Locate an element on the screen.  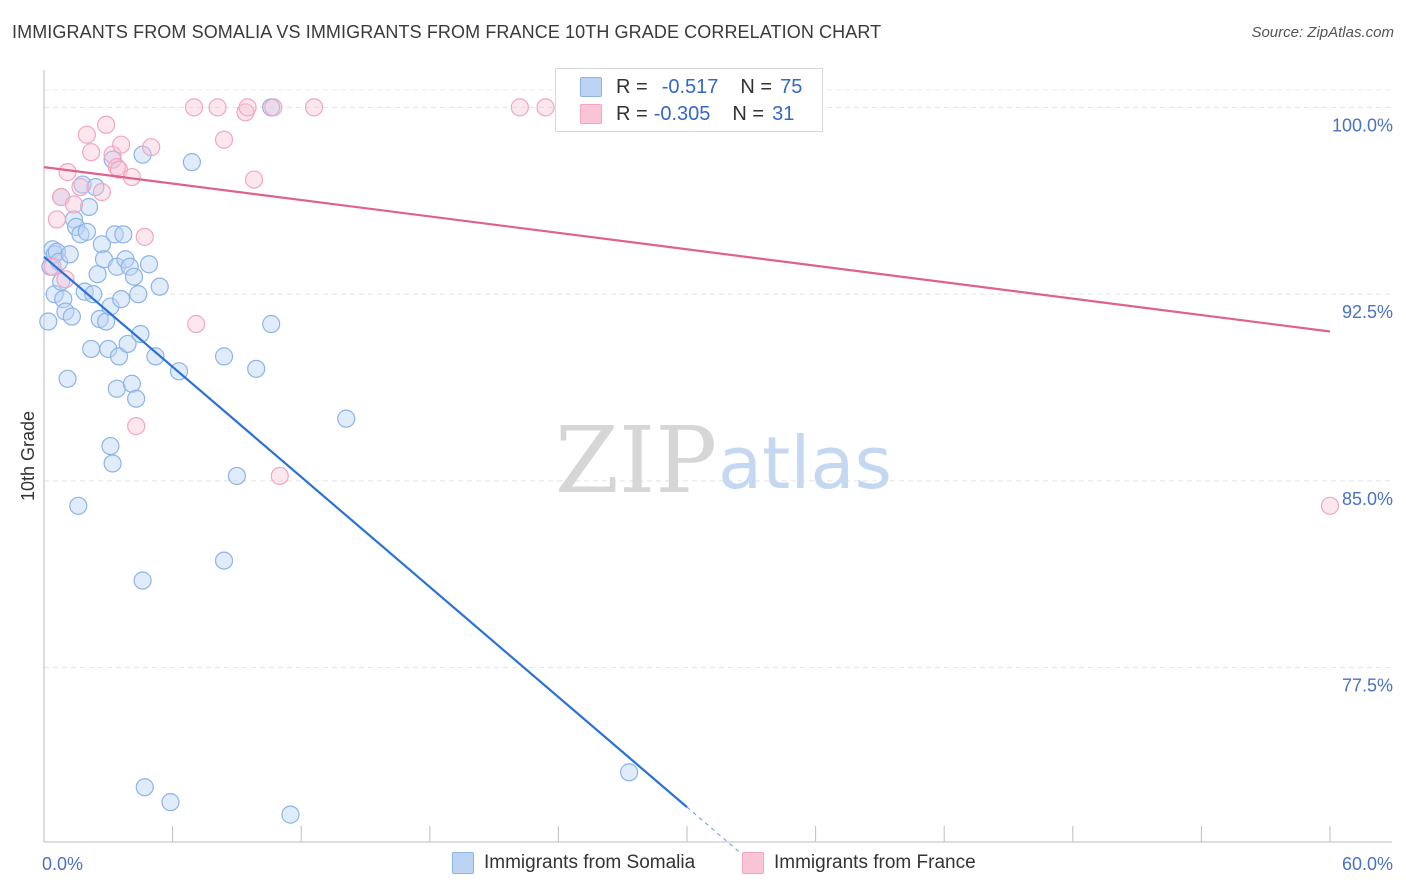
y-tick-label: 100.0% is located at coordinates (1362, 125).